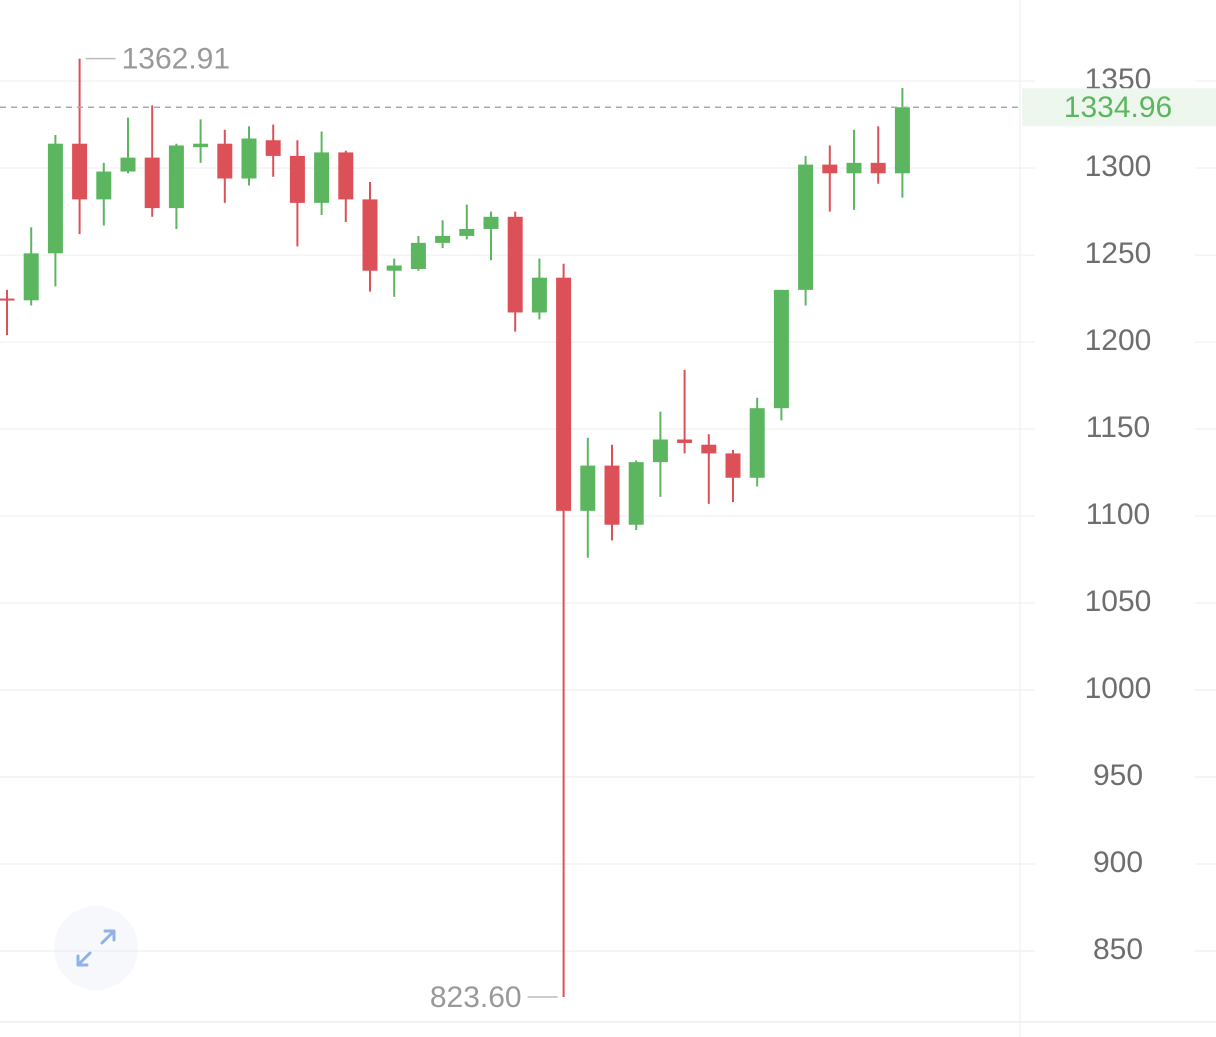 This screenshot has height=1037, width=1216. I want to click on min-label: 823.60, so click(476, 997).